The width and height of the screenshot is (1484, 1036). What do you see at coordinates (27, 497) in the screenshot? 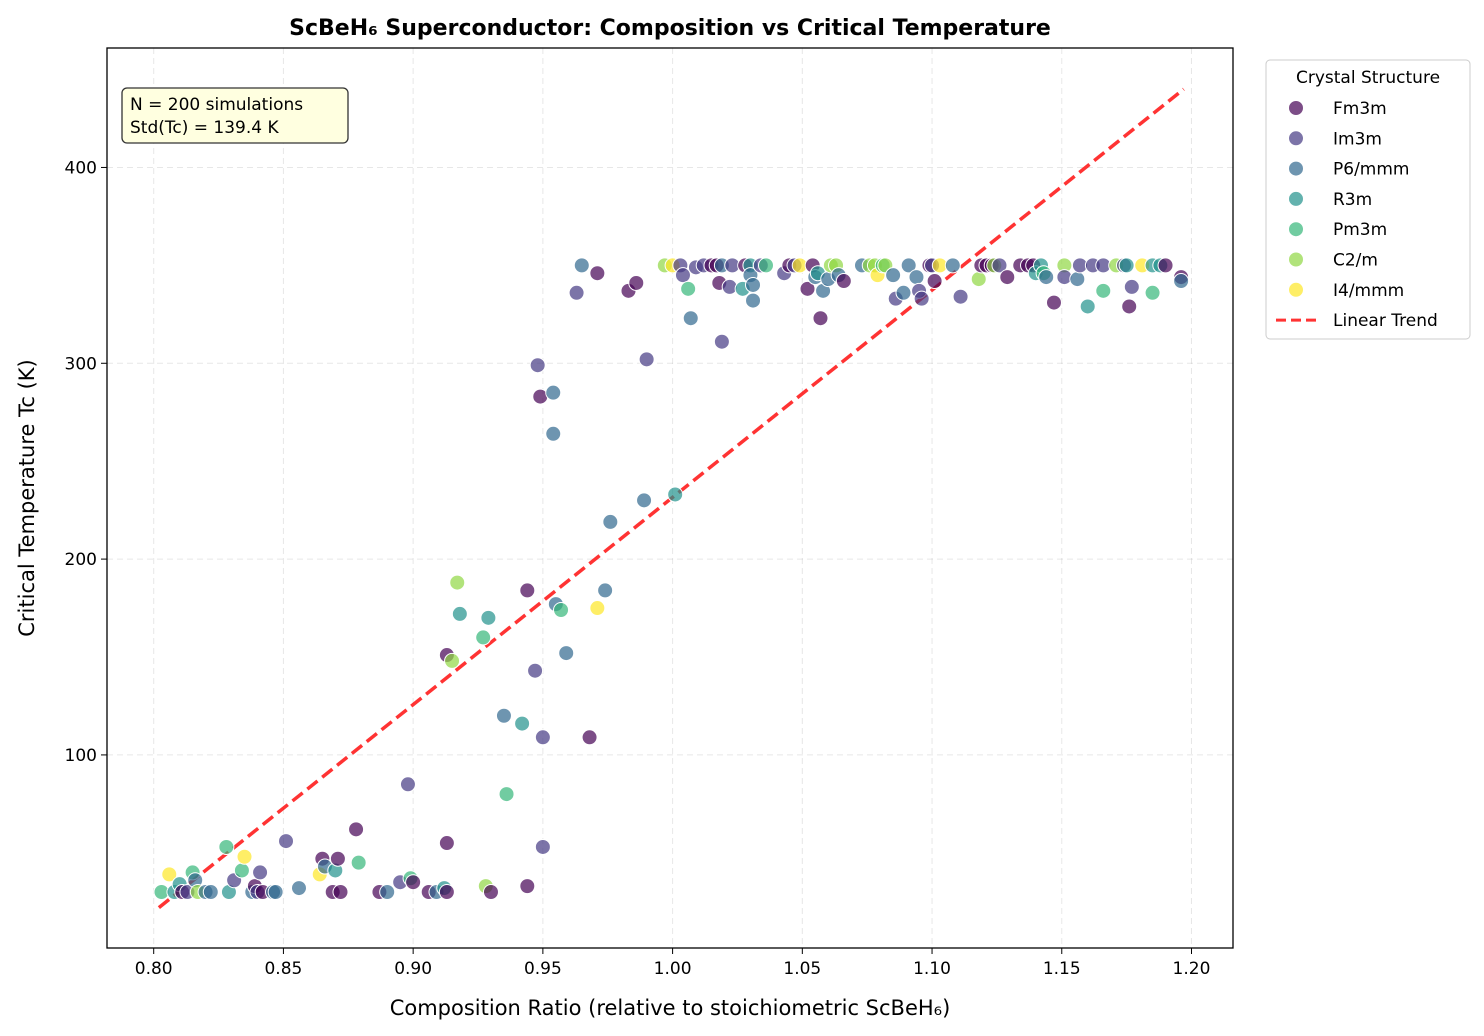
I see `y-axis-label: Critical Temperature Tc (K)` at bounding box center [27, 497].